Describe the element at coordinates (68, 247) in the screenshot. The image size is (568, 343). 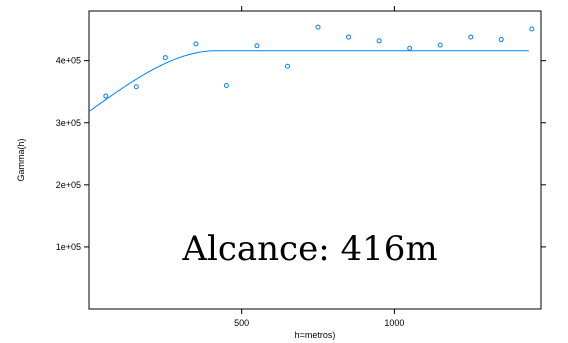
I see `y-tick-label: 1e+05` at that location.